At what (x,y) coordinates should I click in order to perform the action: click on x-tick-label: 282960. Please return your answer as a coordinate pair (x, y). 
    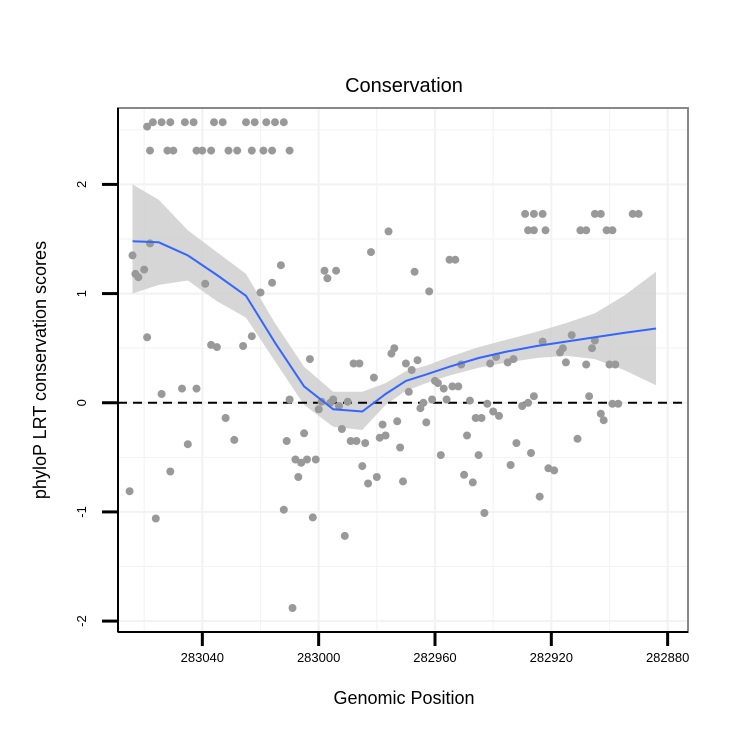
    Looking at the image, I should click on (434, 657).